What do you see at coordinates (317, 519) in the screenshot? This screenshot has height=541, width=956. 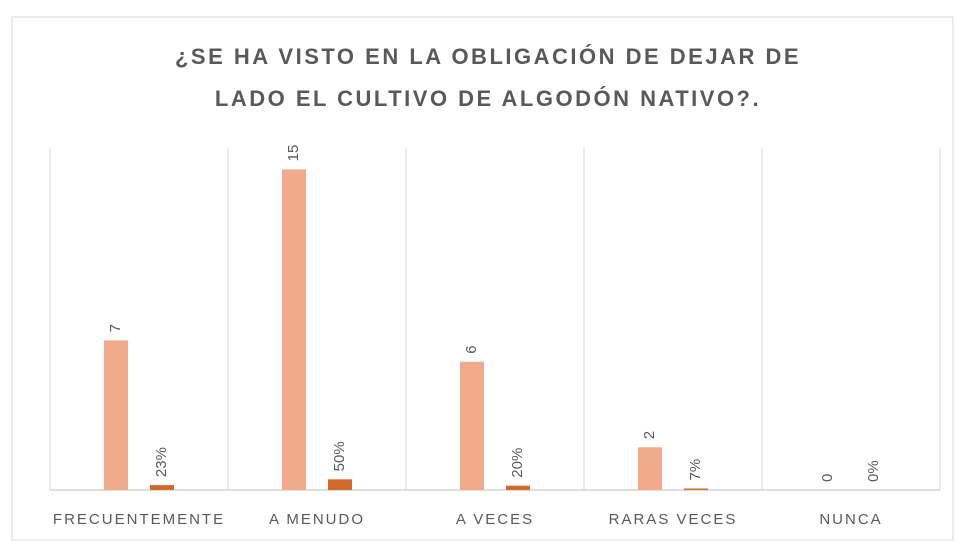 I see `x-tick-label: A MENUDO` at bounding box center [317, 519].